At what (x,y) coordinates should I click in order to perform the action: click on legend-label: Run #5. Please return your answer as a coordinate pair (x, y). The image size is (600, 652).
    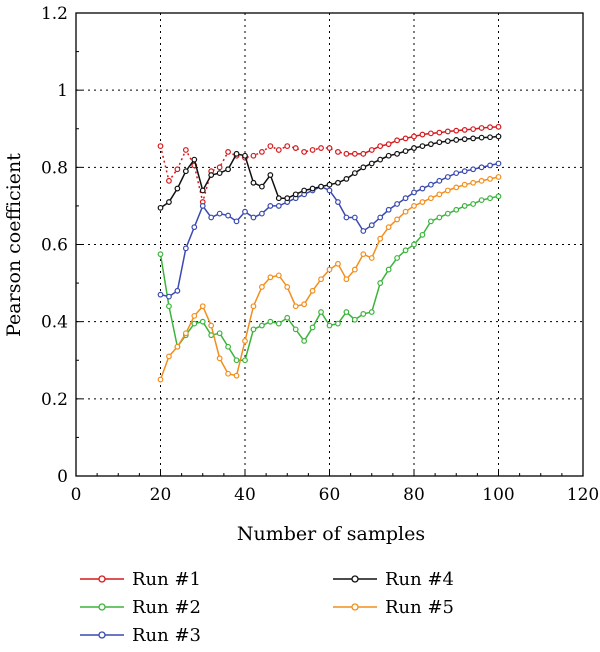
    Looking at the image, I should click on (419, 607).